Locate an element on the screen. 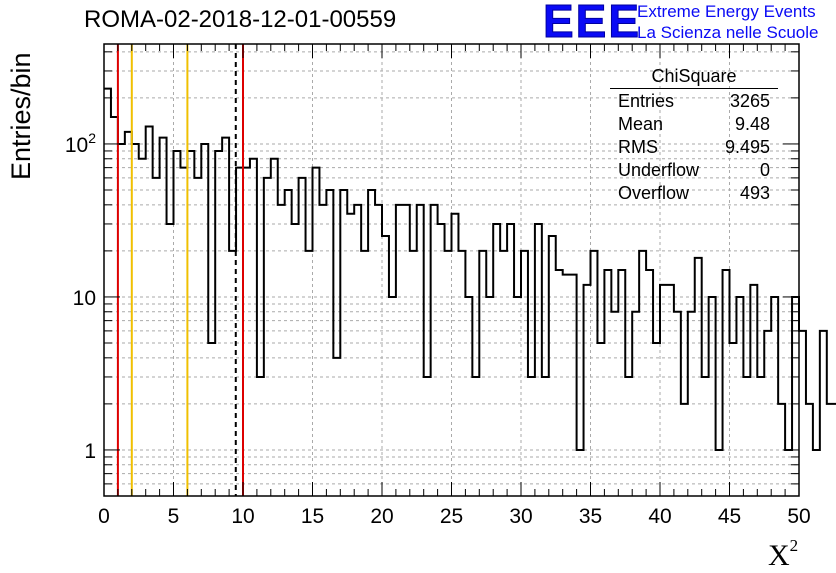 The image size is (836, 573). x-axis-label: X2 is located at coordinates (783, 554).